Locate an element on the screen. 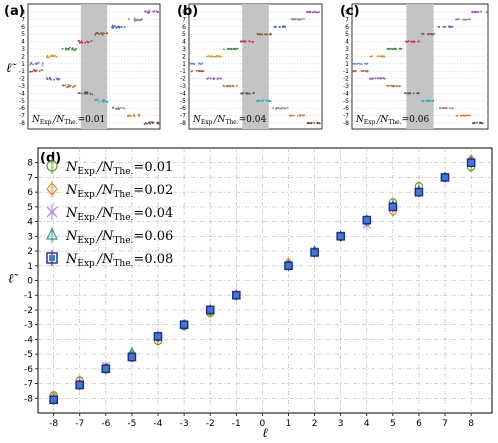  ytick-label: 5 is located at coordinates (184, 34).